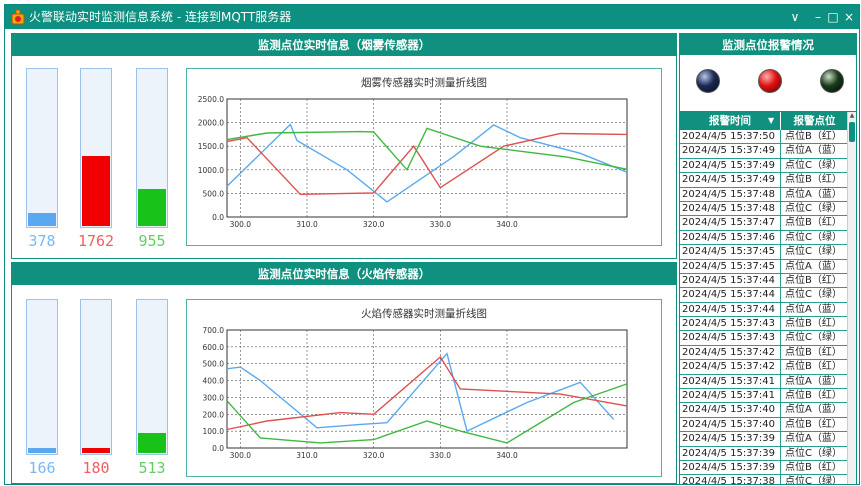 This screenshot has height=486, width=861. I want to click on table-row: 2024/4/5 15:37:38 点位C（绿）, so click(764, 480).